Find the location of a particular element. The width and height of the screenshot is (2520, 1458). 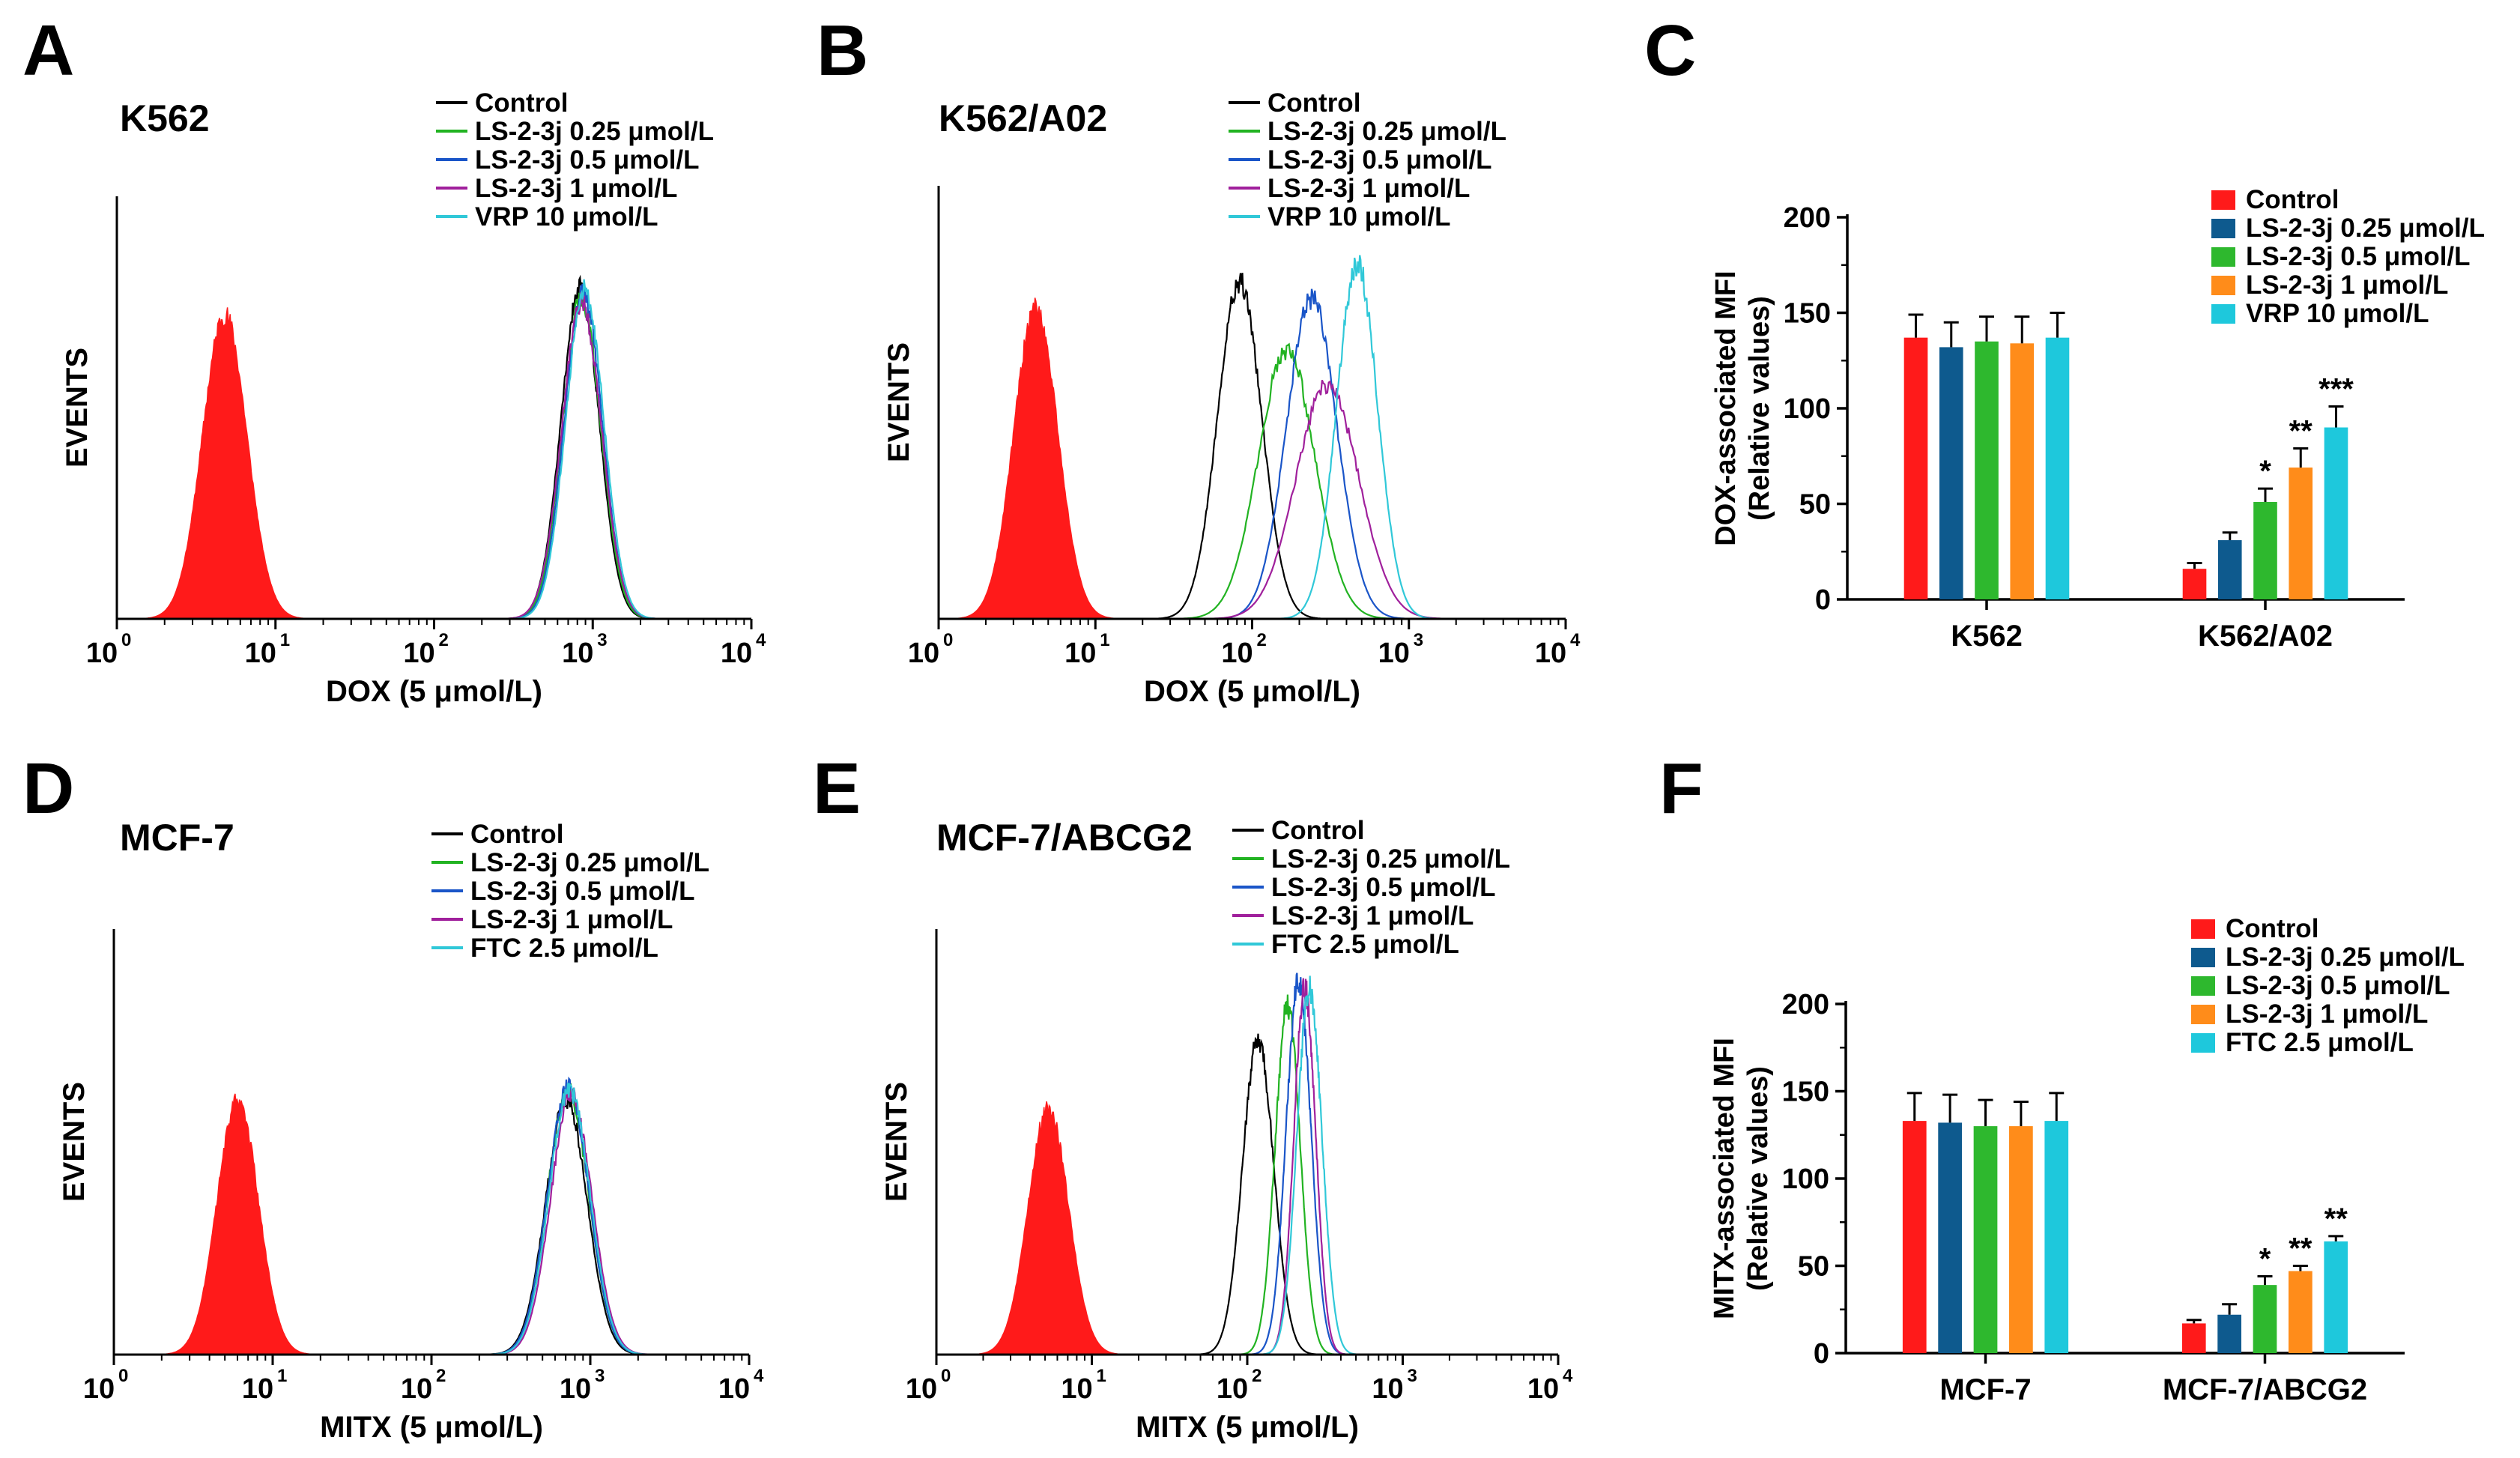

x-category-label: K562/A02 is located at coordinates (2265, 636).